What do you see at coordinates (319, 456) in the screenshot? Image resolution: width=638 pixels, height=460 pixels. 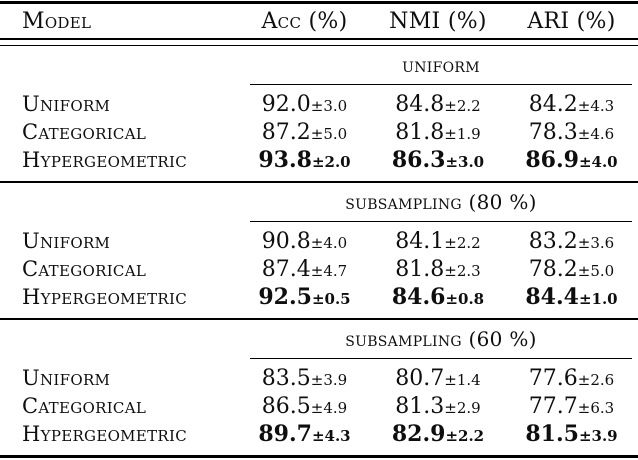 I see `bottom-rule` at bounding box center [319, 456].